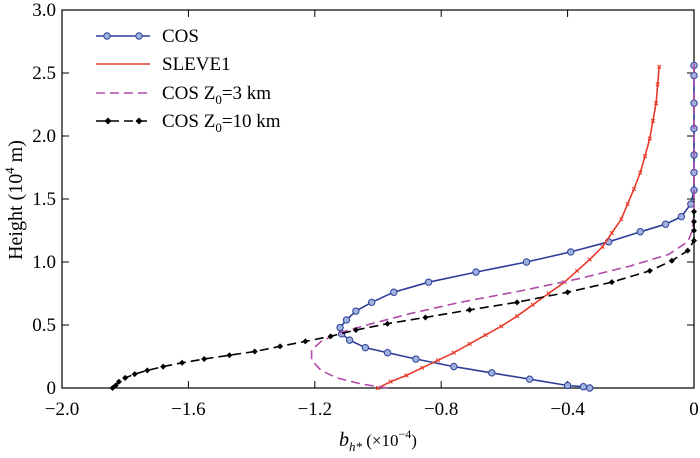  Describe the element at coordinates (694, 409) in the screenshot. I see `x-tick-label: 0` at that location.